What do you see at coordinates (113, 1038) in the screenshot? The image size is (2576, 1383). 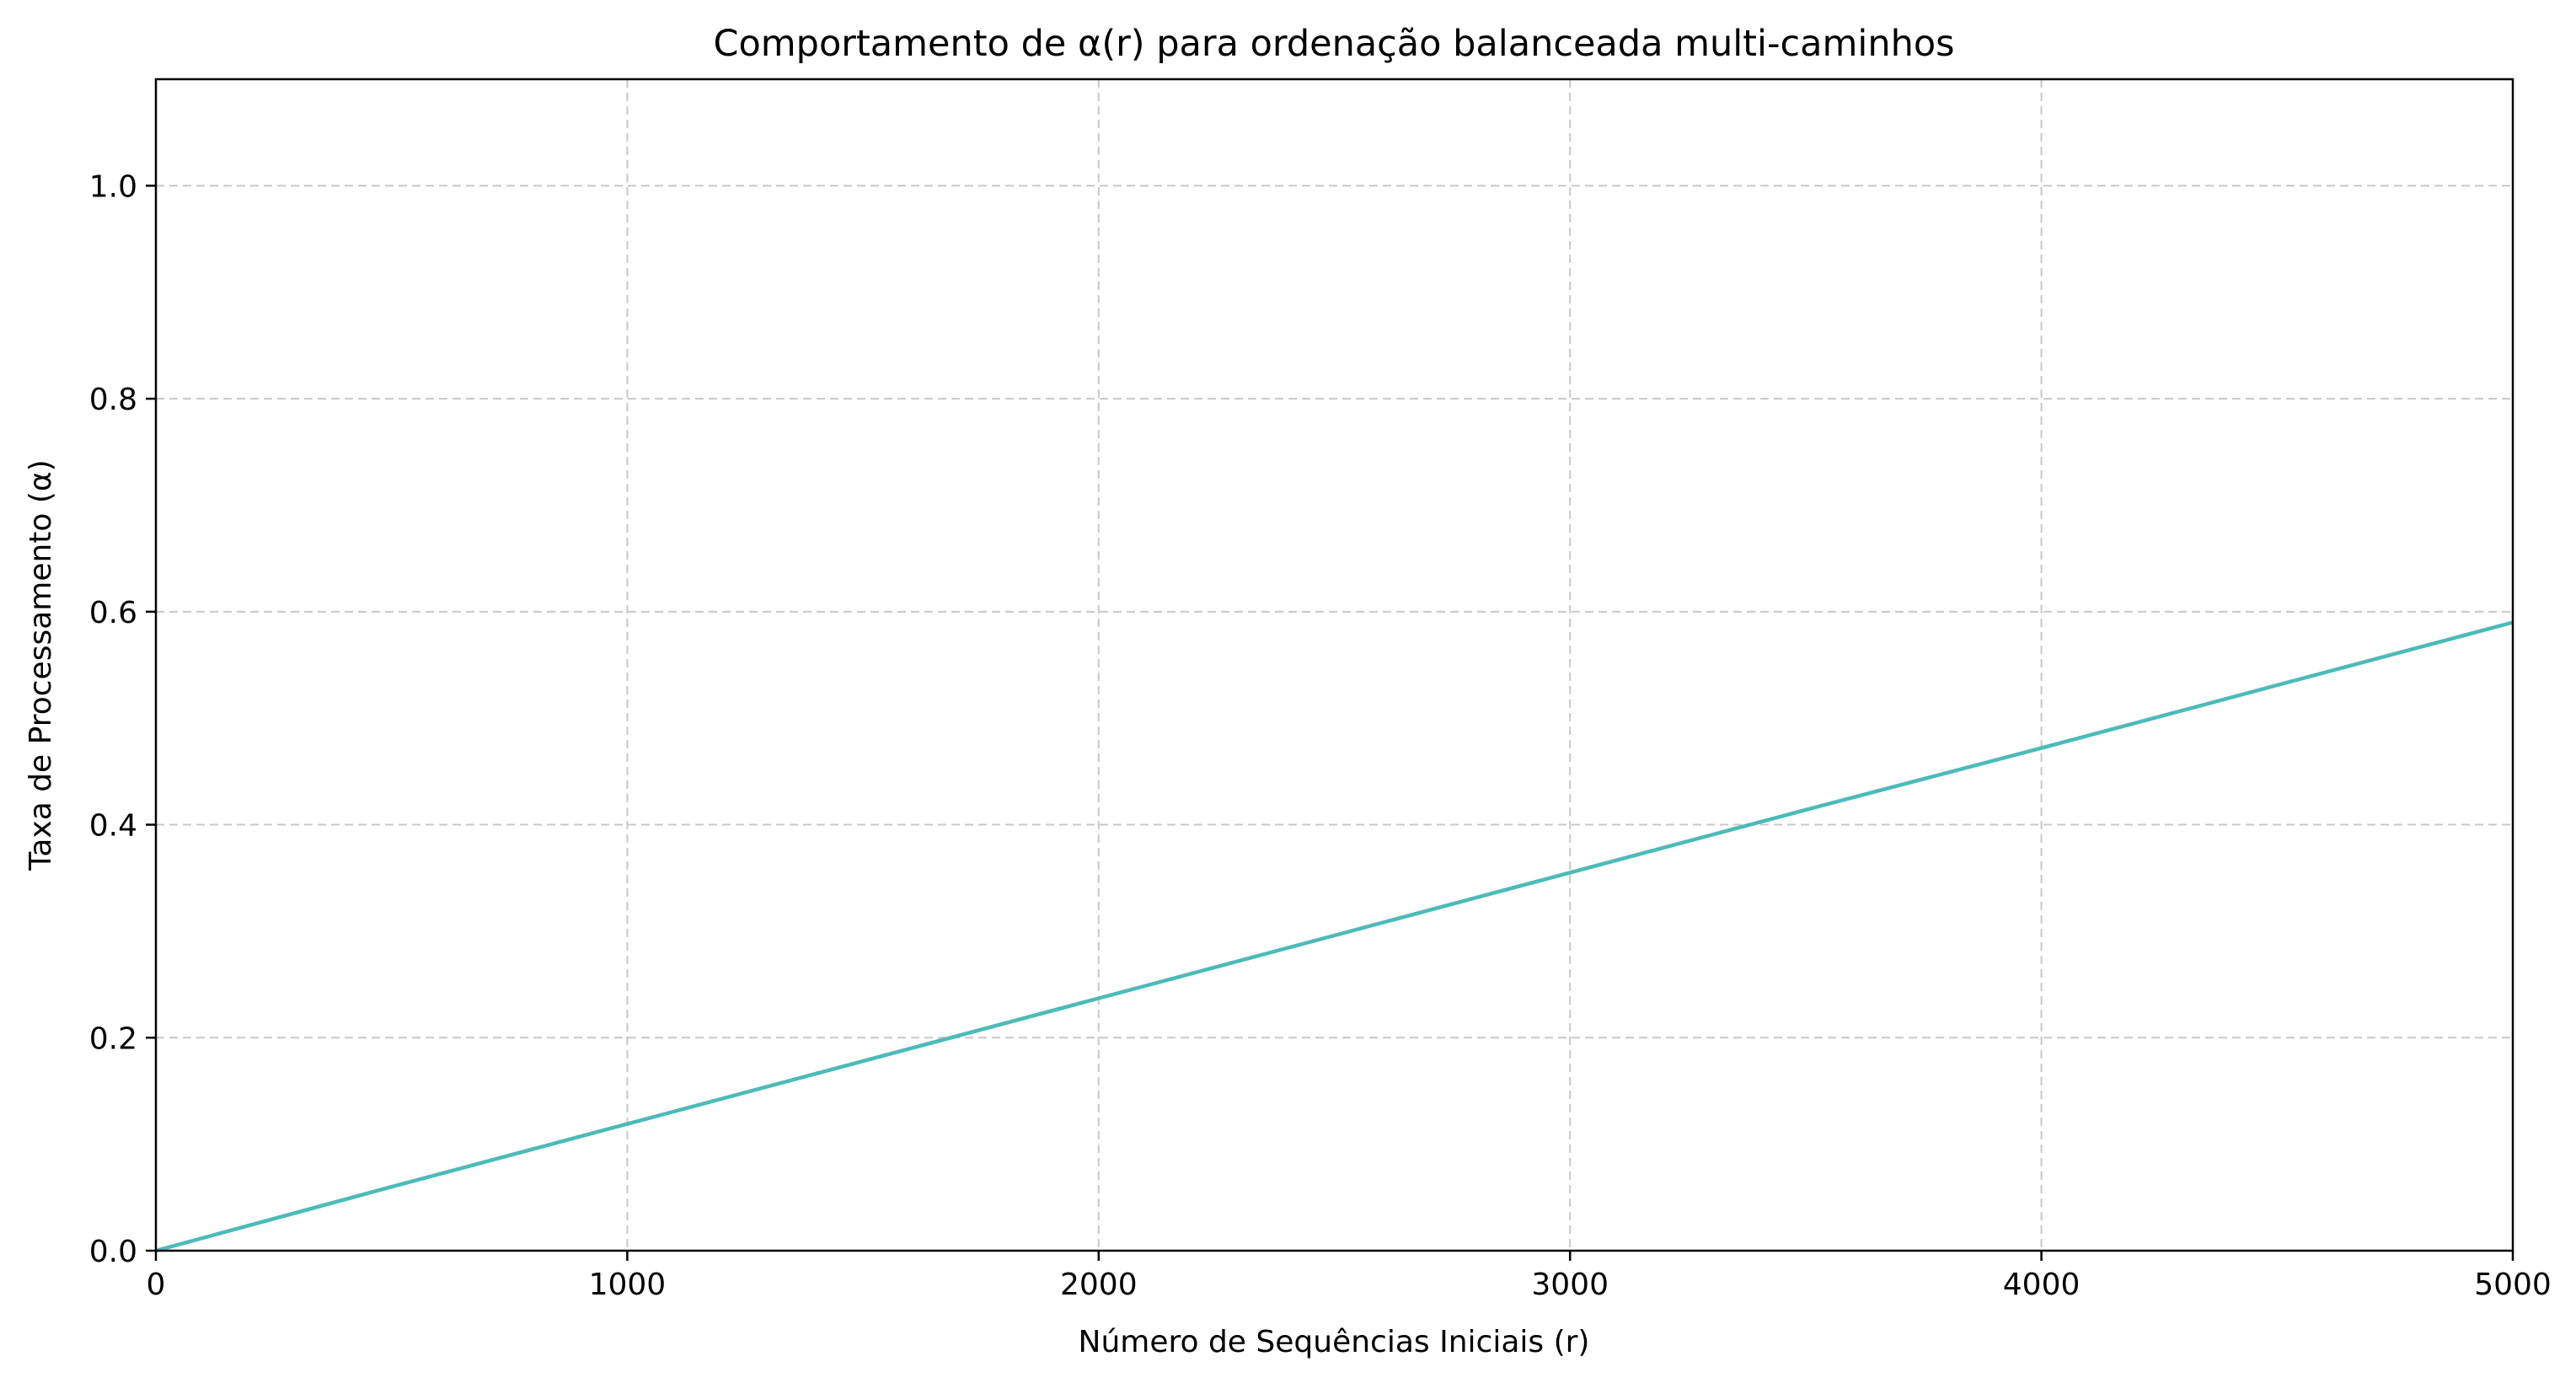 I see `y-tick-label: 0.2` at bounding box center [113, 1038].